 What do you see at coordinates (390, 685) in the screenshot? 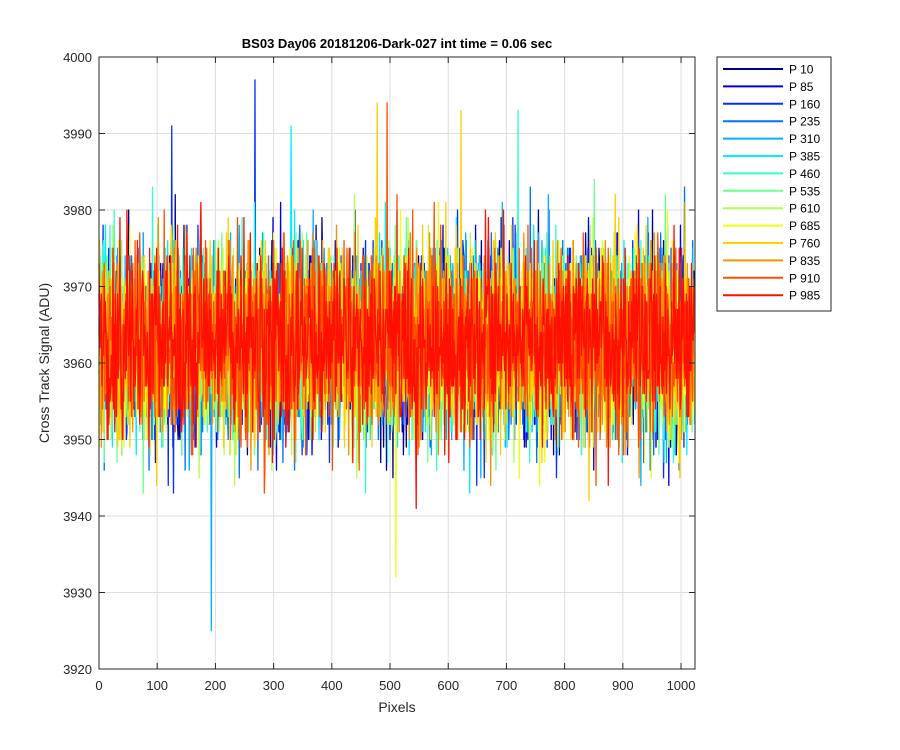
I see `x-tick-label: 500` at bounding box center [390, 685].